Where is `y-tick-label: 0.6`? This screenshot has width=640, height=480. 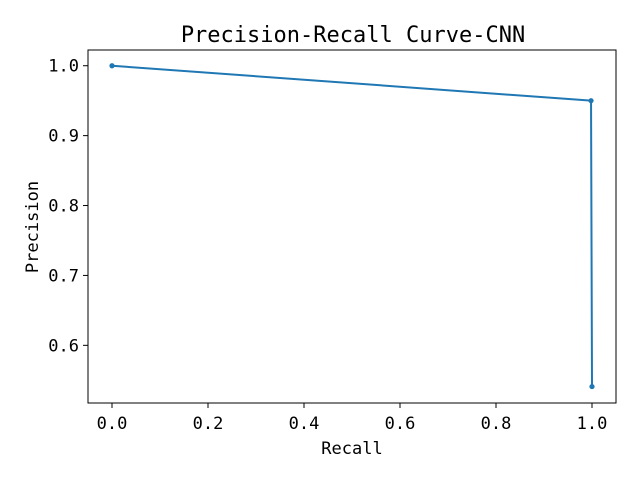
y-tick-label: 0.6 is located at coordinates (63, 346).